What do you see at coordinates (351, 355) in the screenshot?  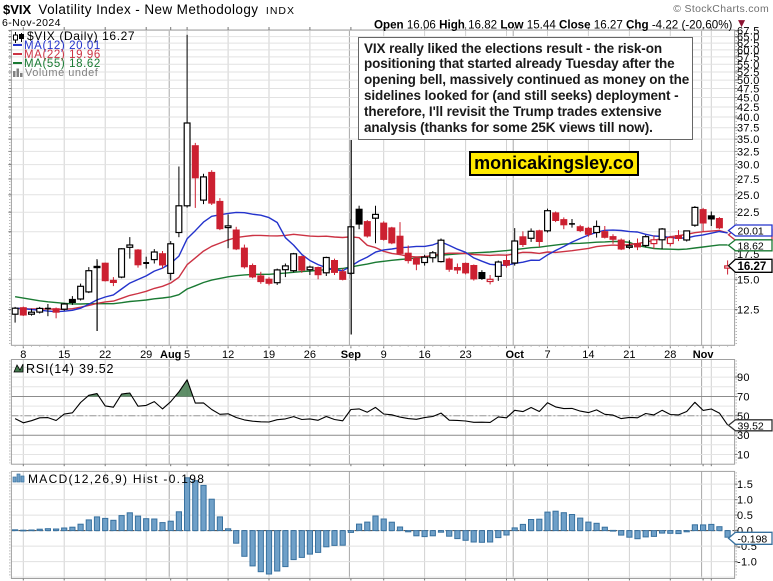 I see `svg-text: Sep` at bounding box center [351, 355].